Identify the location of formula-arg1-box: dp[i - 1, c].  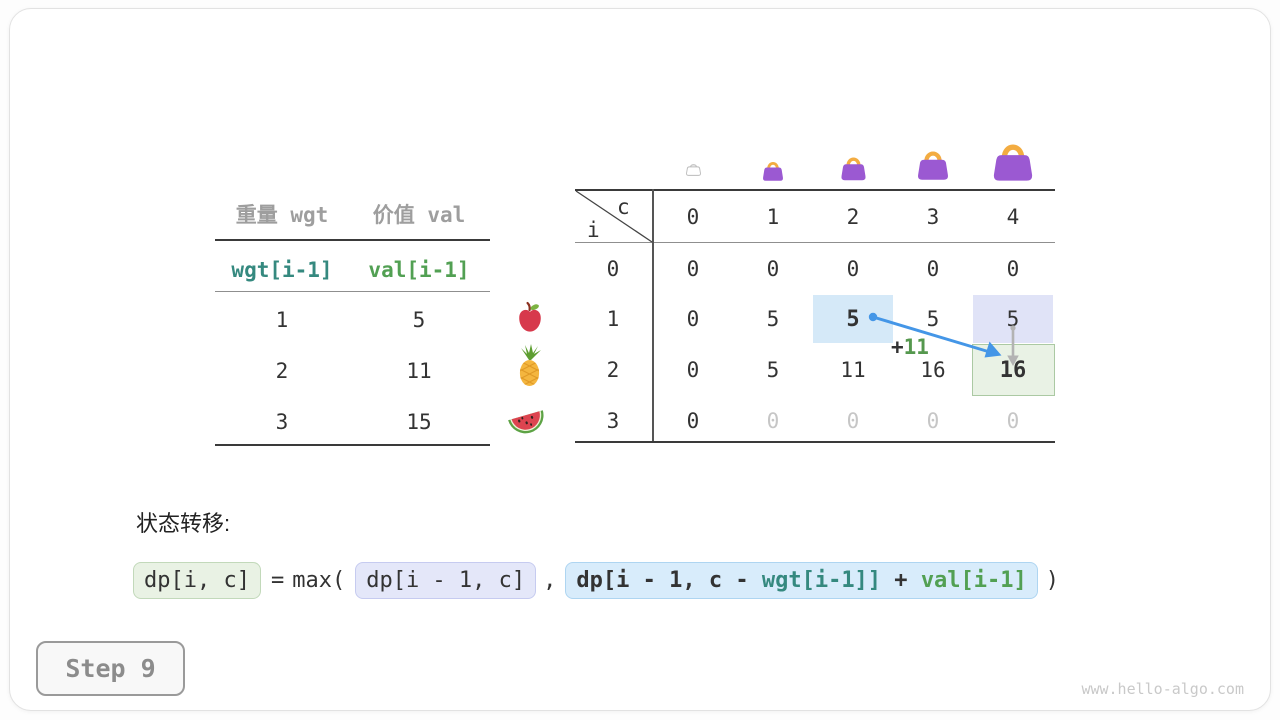
(446, 580).